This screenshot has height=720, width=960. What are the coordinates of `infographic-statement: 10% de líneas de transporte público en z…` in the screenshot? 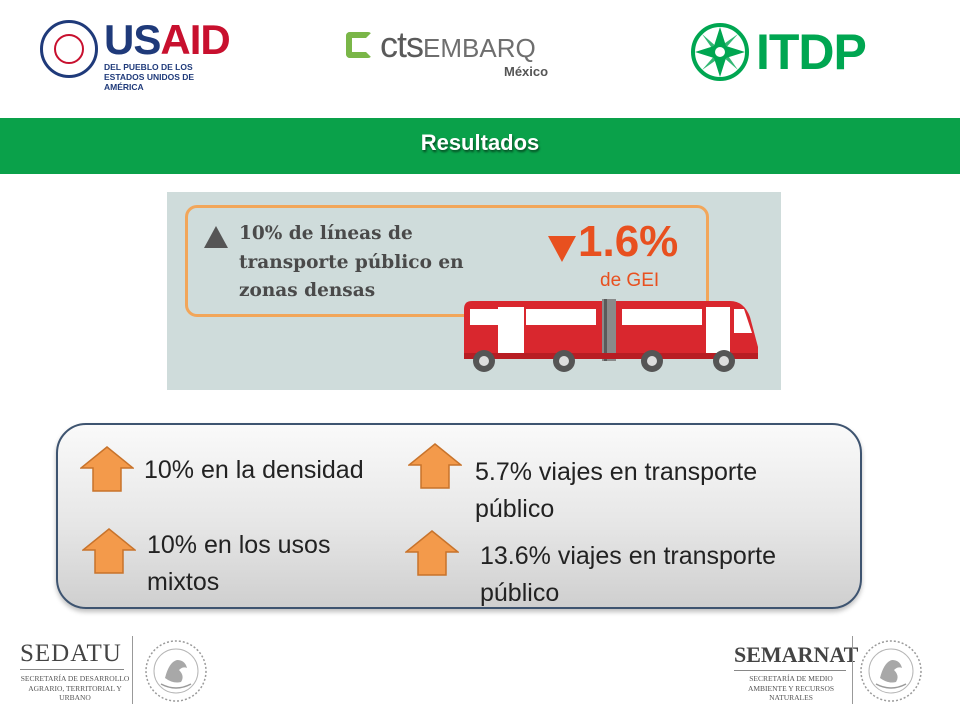 It's located at (351, 262).